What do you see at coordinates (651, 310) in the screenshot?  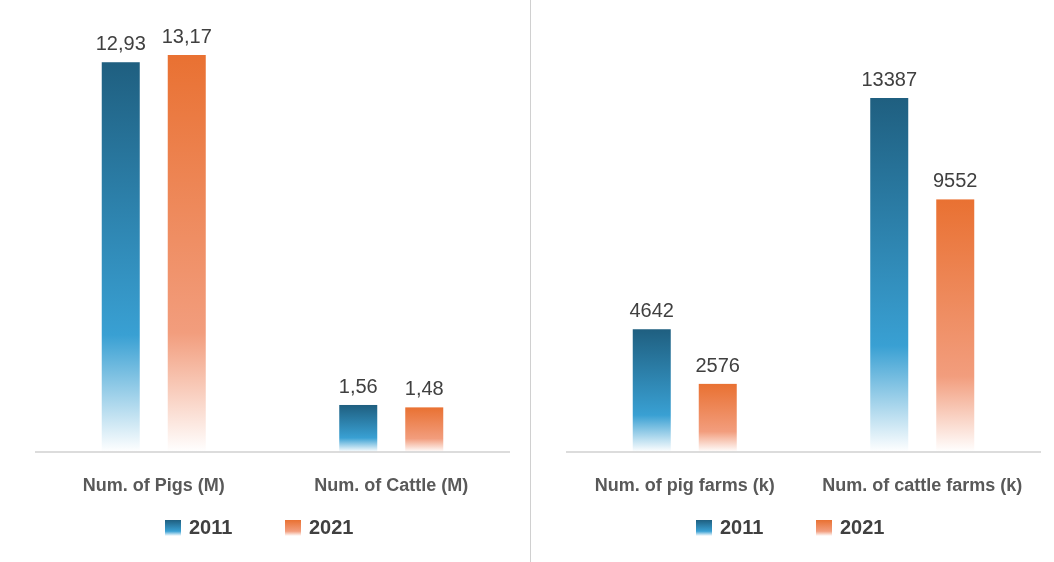 I see `data-label: 4642` at bounding box center [651, 310].